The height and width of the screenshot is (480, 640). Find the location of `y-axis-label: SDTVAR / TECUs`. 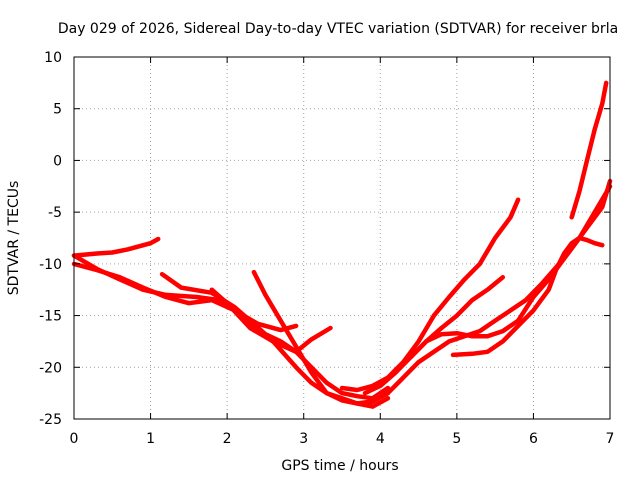

y-axis-label: SDTVAR / TECUs is located at coordinates (14, 238).